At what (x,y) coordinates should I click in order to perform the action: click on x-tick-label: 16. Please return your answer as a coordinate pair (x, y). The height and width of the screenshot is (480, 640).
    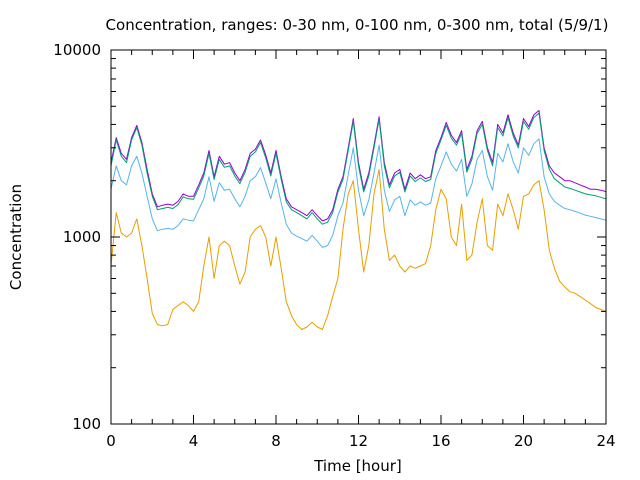
    Looking at the image, I should click on (440, 441).